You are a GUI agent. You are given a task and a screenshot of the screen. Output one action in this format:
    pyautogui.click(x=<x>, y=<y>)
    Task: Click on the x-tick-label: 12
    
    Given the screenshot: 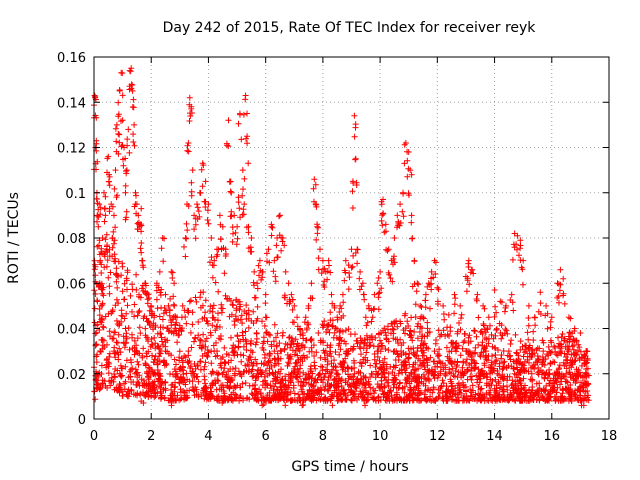 What is the action you would take?
    pyautogui.click(x=437, y=436)
    